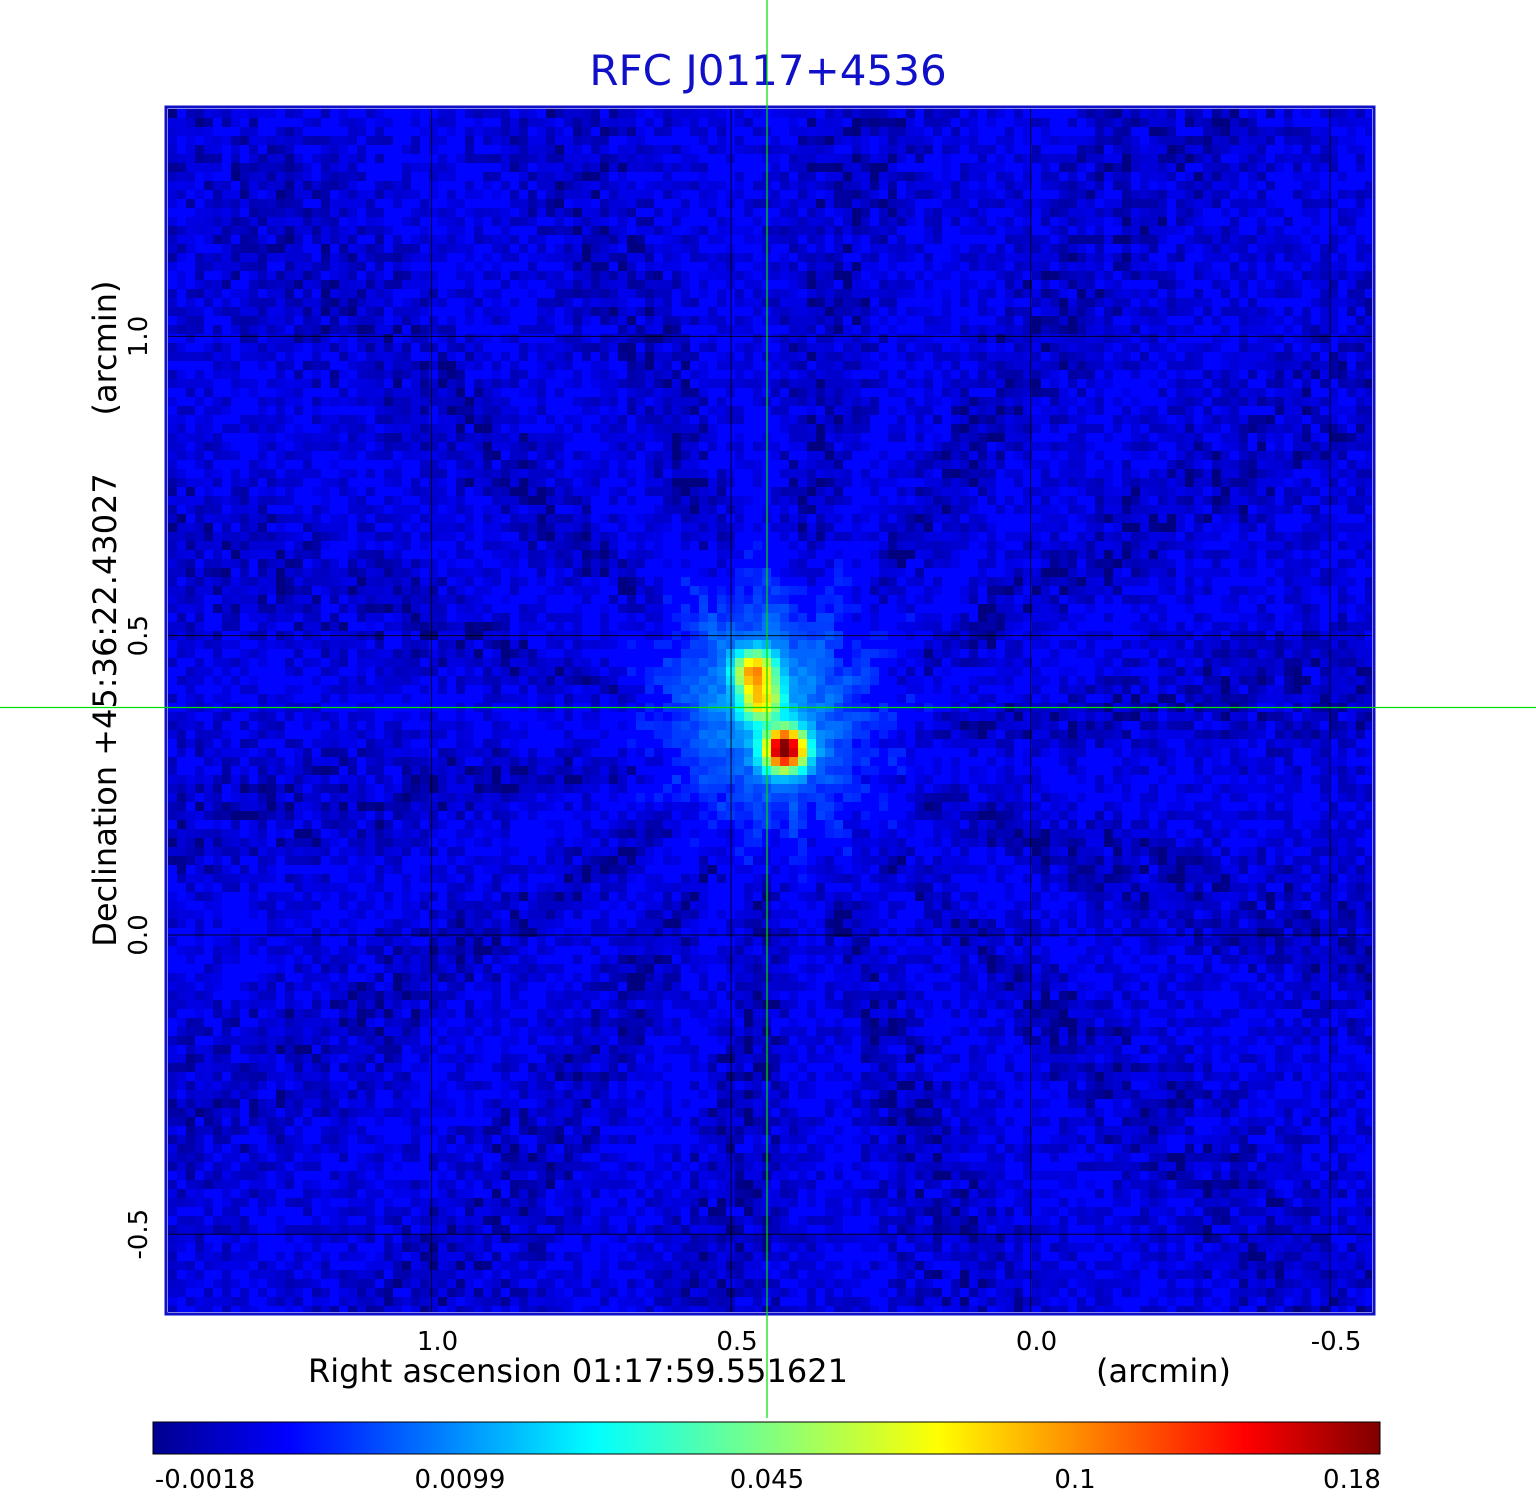  What do you see at coordinates (1074, 1480) in the screenshot?
I see `colorbar-tick-label: 0.1` at bounding box center [1074, 1480].